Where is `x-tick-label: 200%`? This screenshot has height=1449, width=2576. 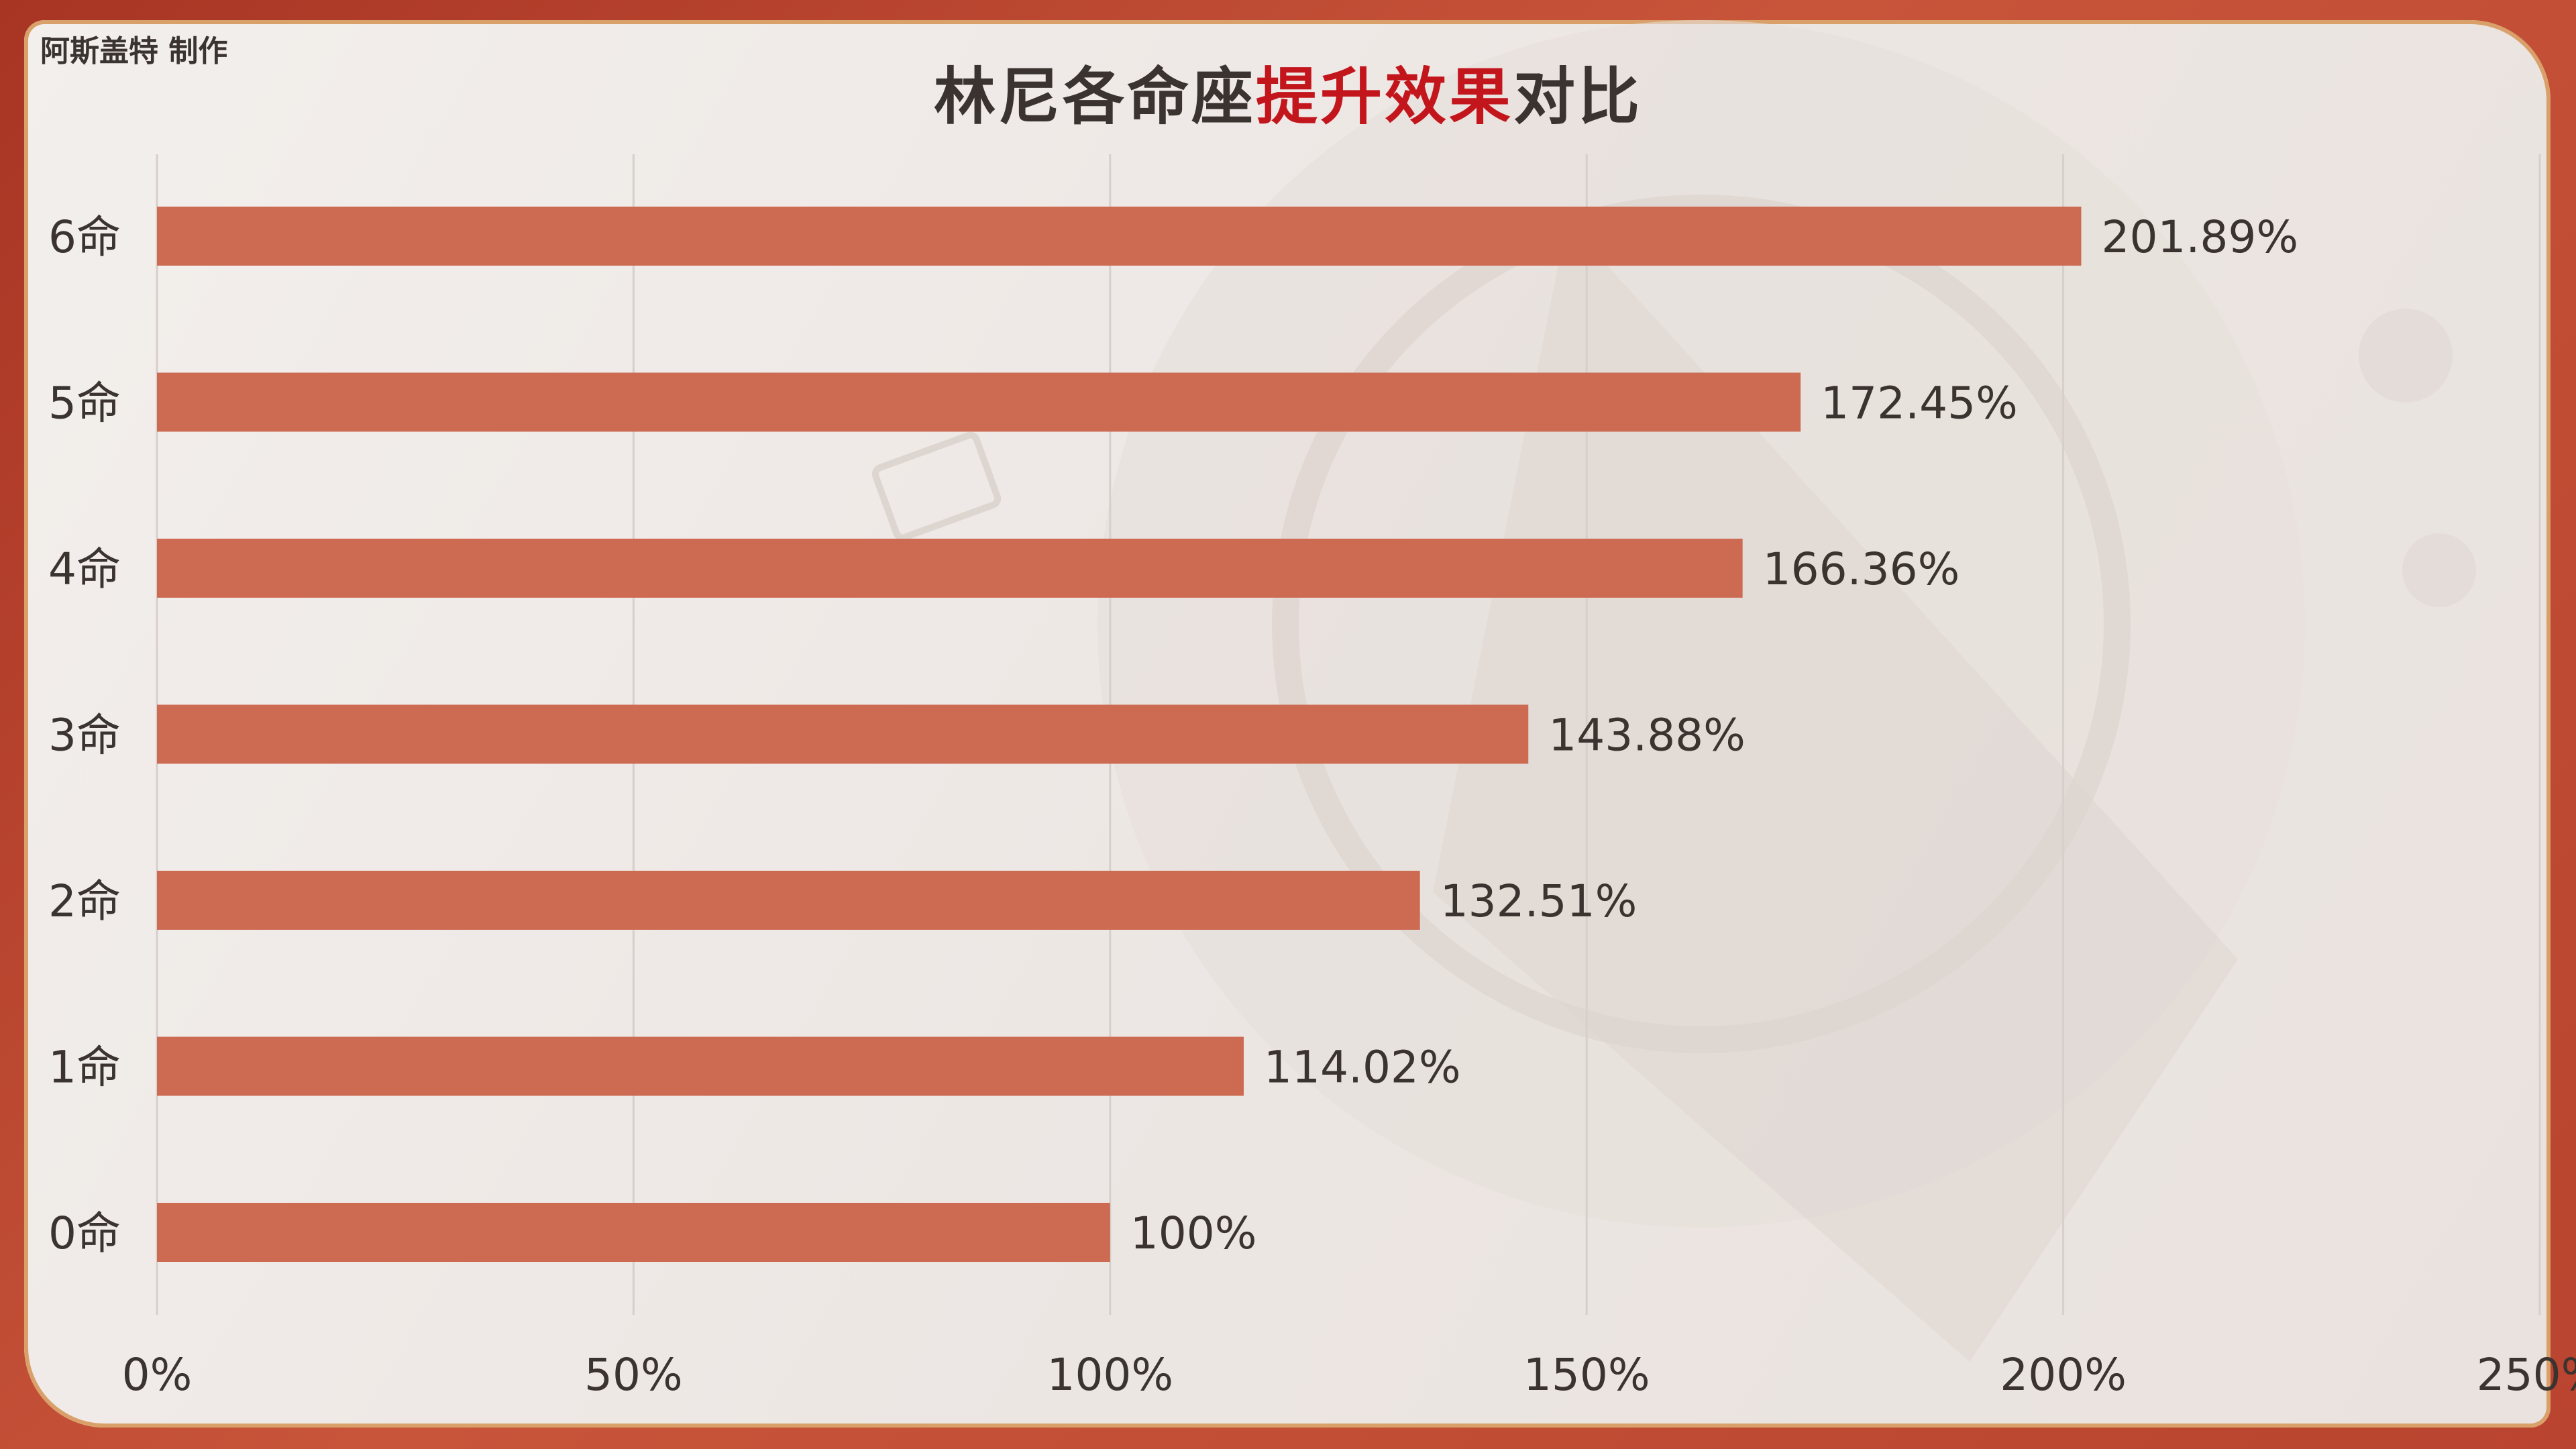
x-tick-label: 200% is located at coordinates (2063, 1375).